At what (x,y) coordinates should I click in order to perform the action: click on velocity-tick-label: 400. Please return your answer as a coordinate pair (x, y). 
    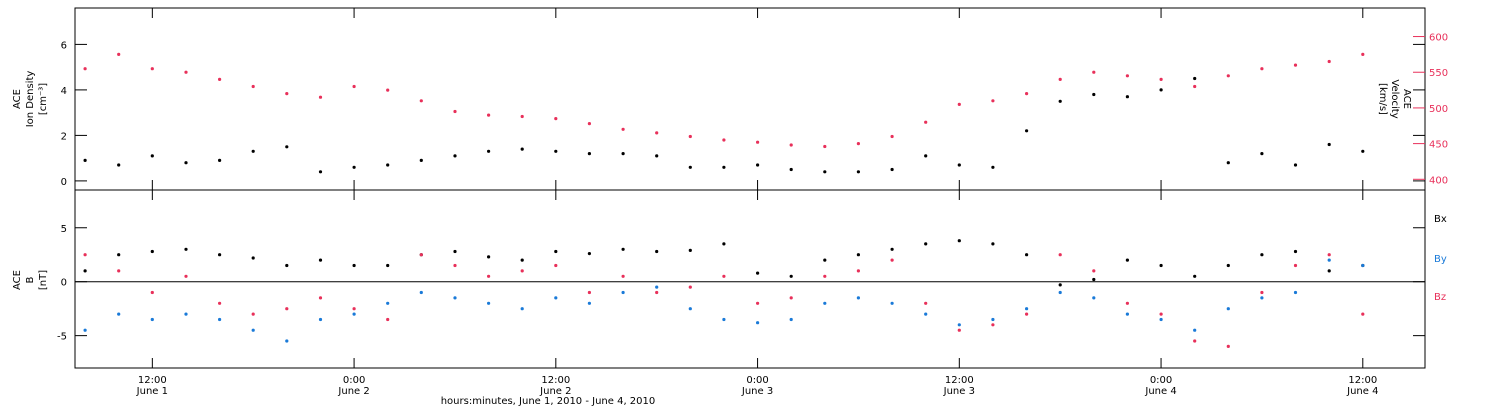
    Looking at the image, I should click on (1438, 180).